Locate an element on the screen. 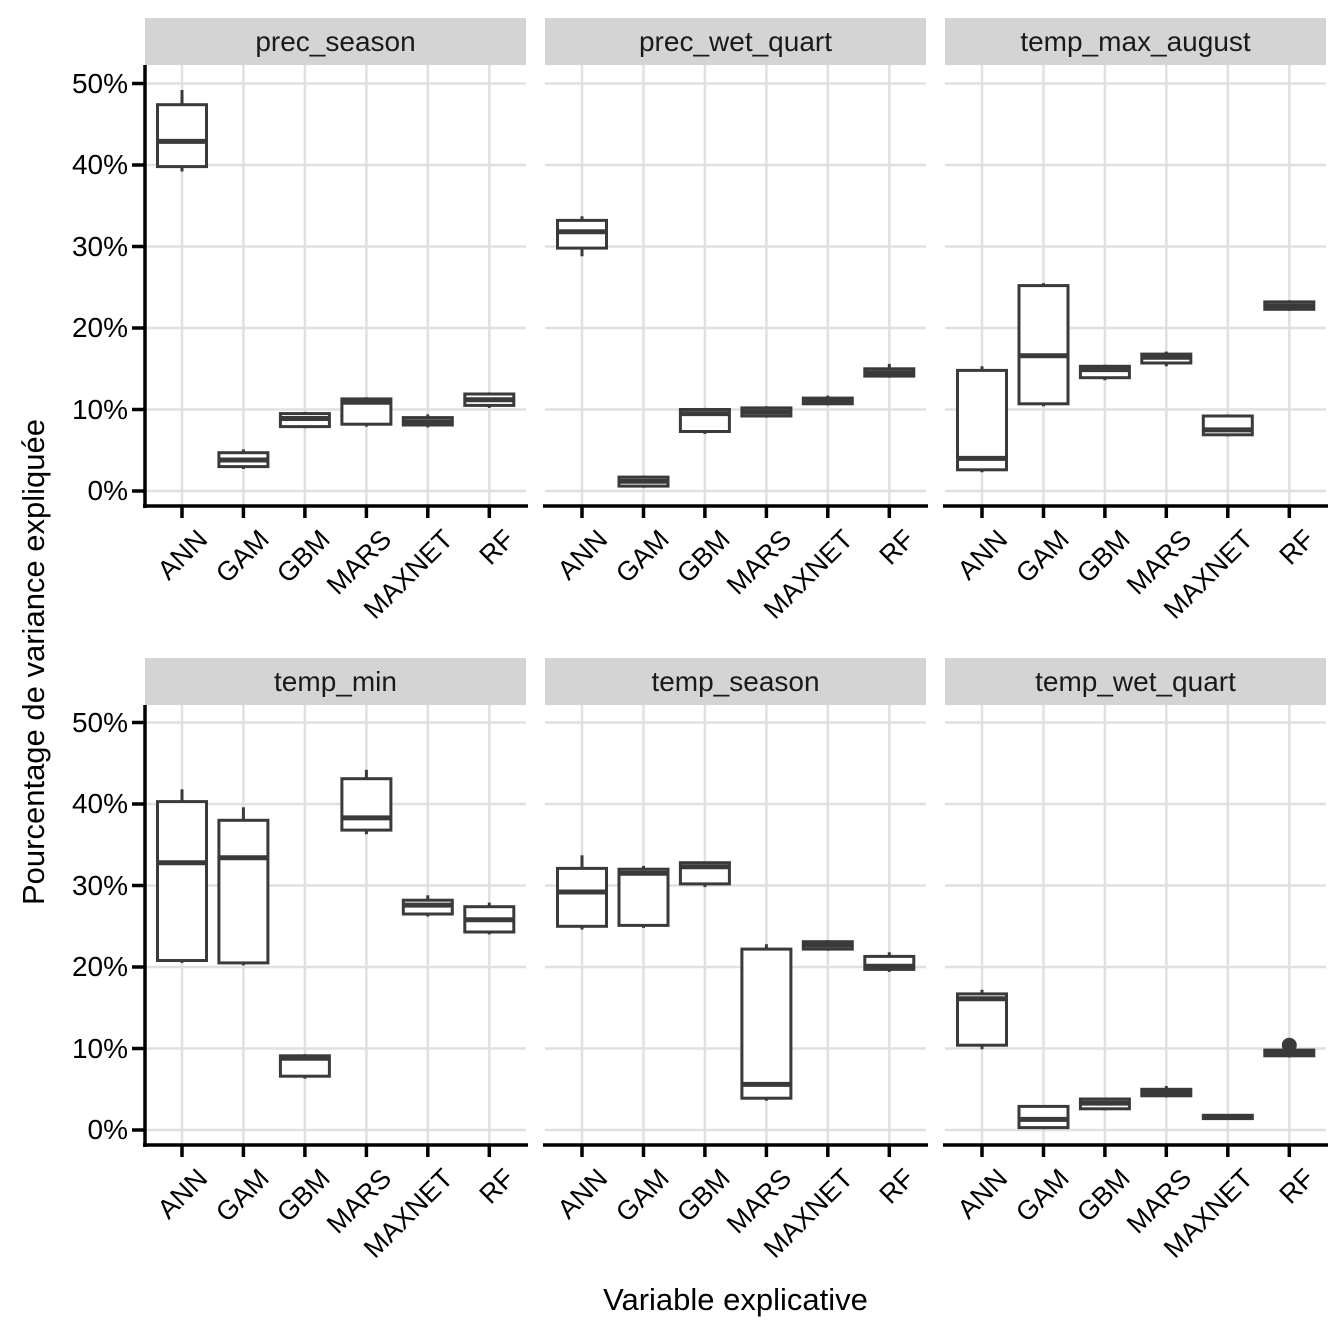 Image resolution: width=1344 pixels, height=1344 pixels. facet-strip-prec-season: prec_season is located at coordinates (335, 41).